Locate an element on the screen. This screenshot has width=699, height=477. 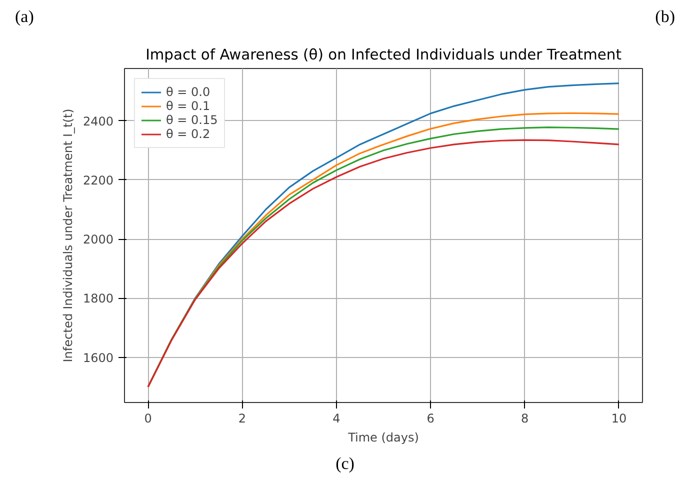
chart-title: Impact of Awareness (θ) on Infected Individuals under Treatment is located at coordinates (384, 55).